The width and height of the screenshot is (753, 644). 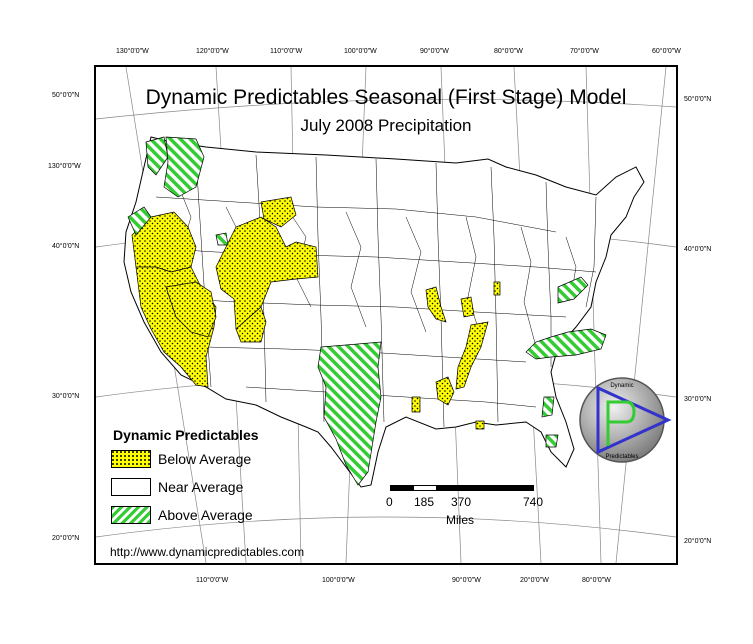 I want to click on graticule-label-bottom: 80°0'0"W, so click(x=596, y=580).